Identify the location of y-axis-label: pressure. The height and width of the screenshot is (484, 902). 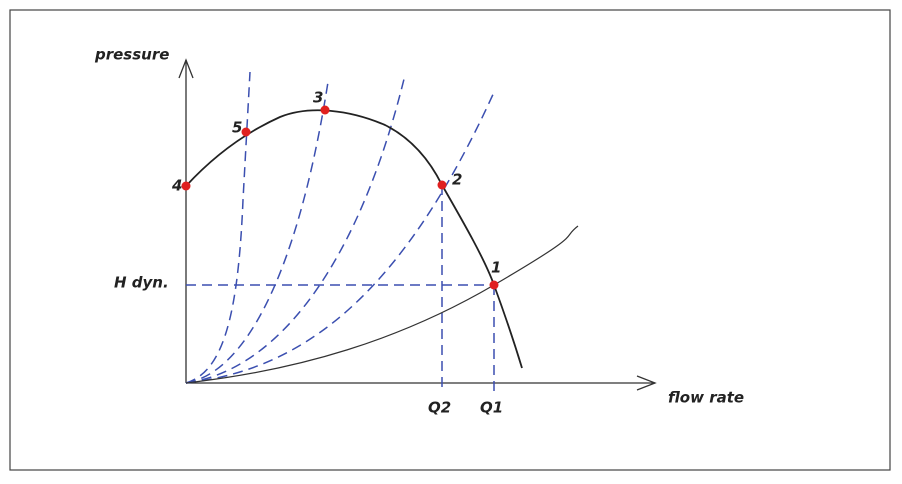
(131, 55).